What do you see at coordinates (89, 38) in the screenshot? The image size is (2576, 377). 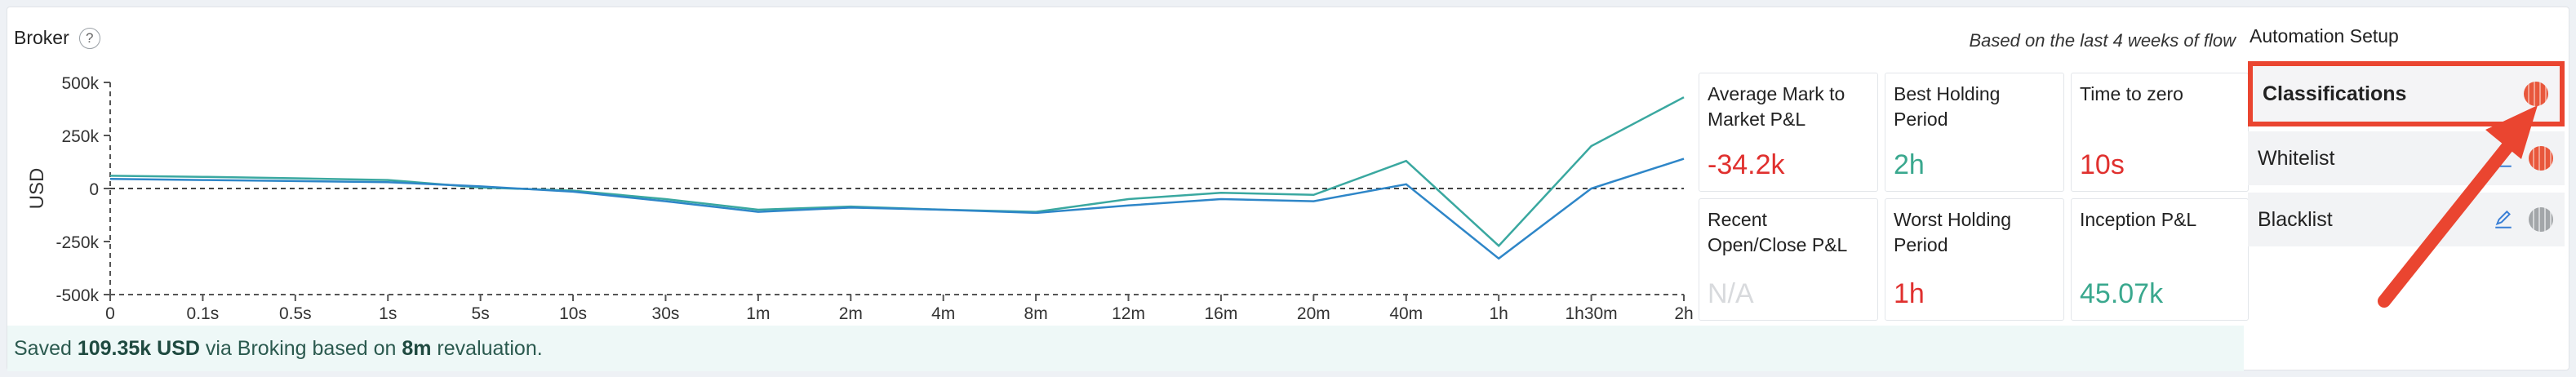 I see `help-icon: ?` at bounding box center [89, 38].